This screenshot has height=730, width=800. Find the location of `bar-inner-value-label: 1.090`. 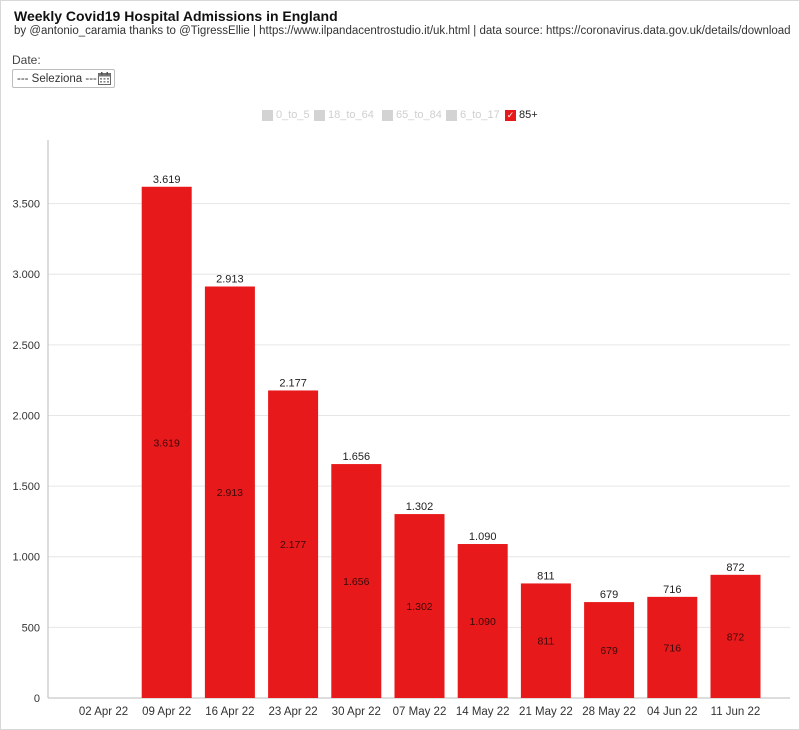

bar-inner-value-label: 1.090 is located at coordinates (483, 622).